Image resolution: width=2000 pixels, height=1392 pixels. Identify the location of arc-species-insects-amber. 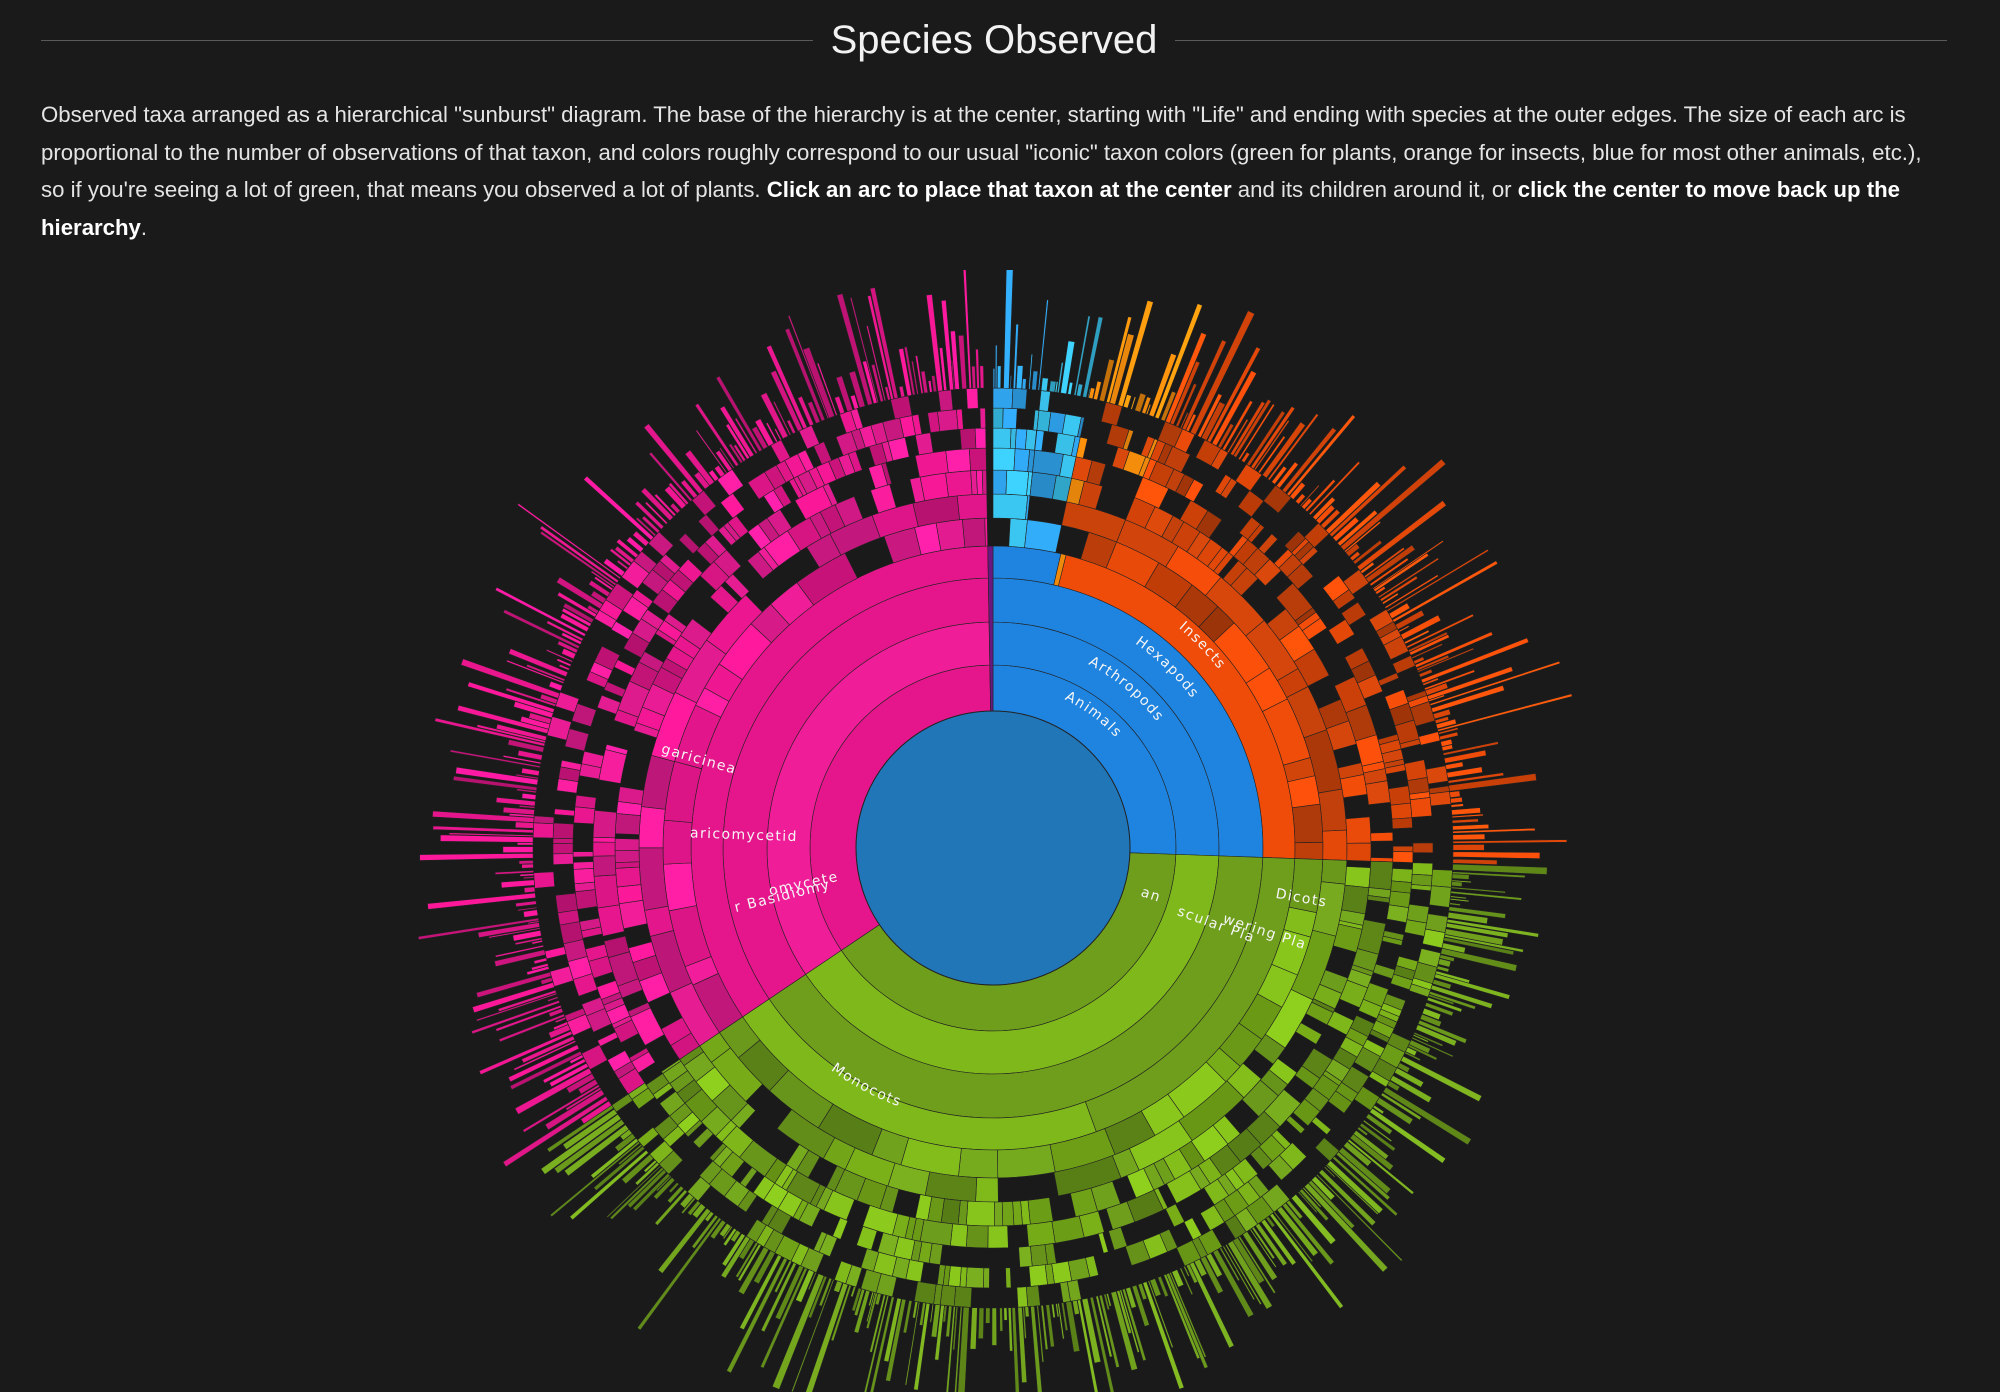
(1119, 360).